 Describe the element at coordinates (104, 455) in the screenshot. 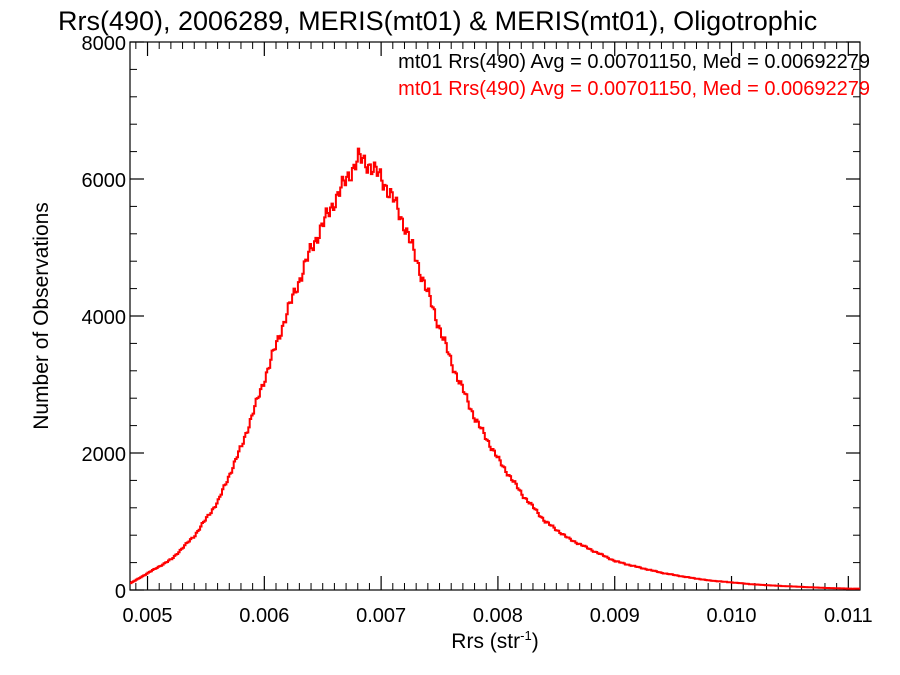

I see `y-tick-label: 2000` at that location.